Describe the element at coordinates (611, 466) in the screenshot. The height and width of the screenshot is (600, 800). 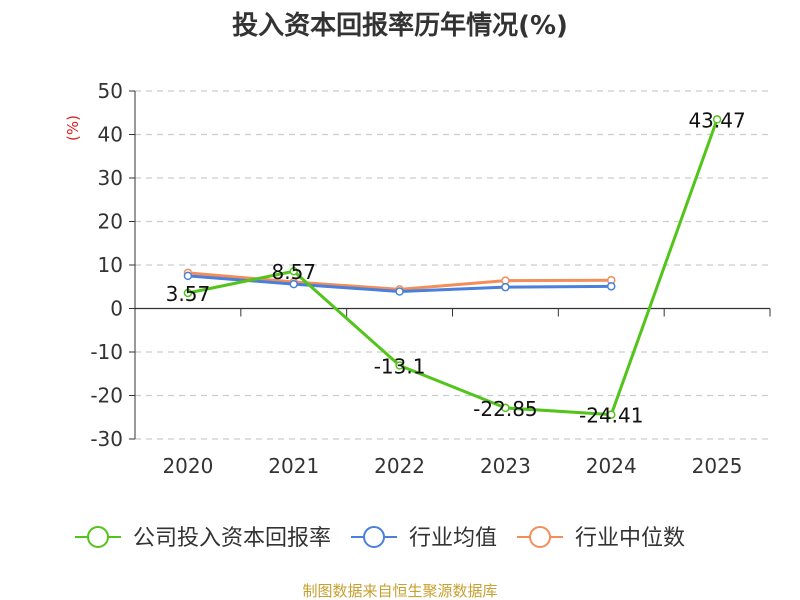
I see `x-tick-label: 2024` at that location.